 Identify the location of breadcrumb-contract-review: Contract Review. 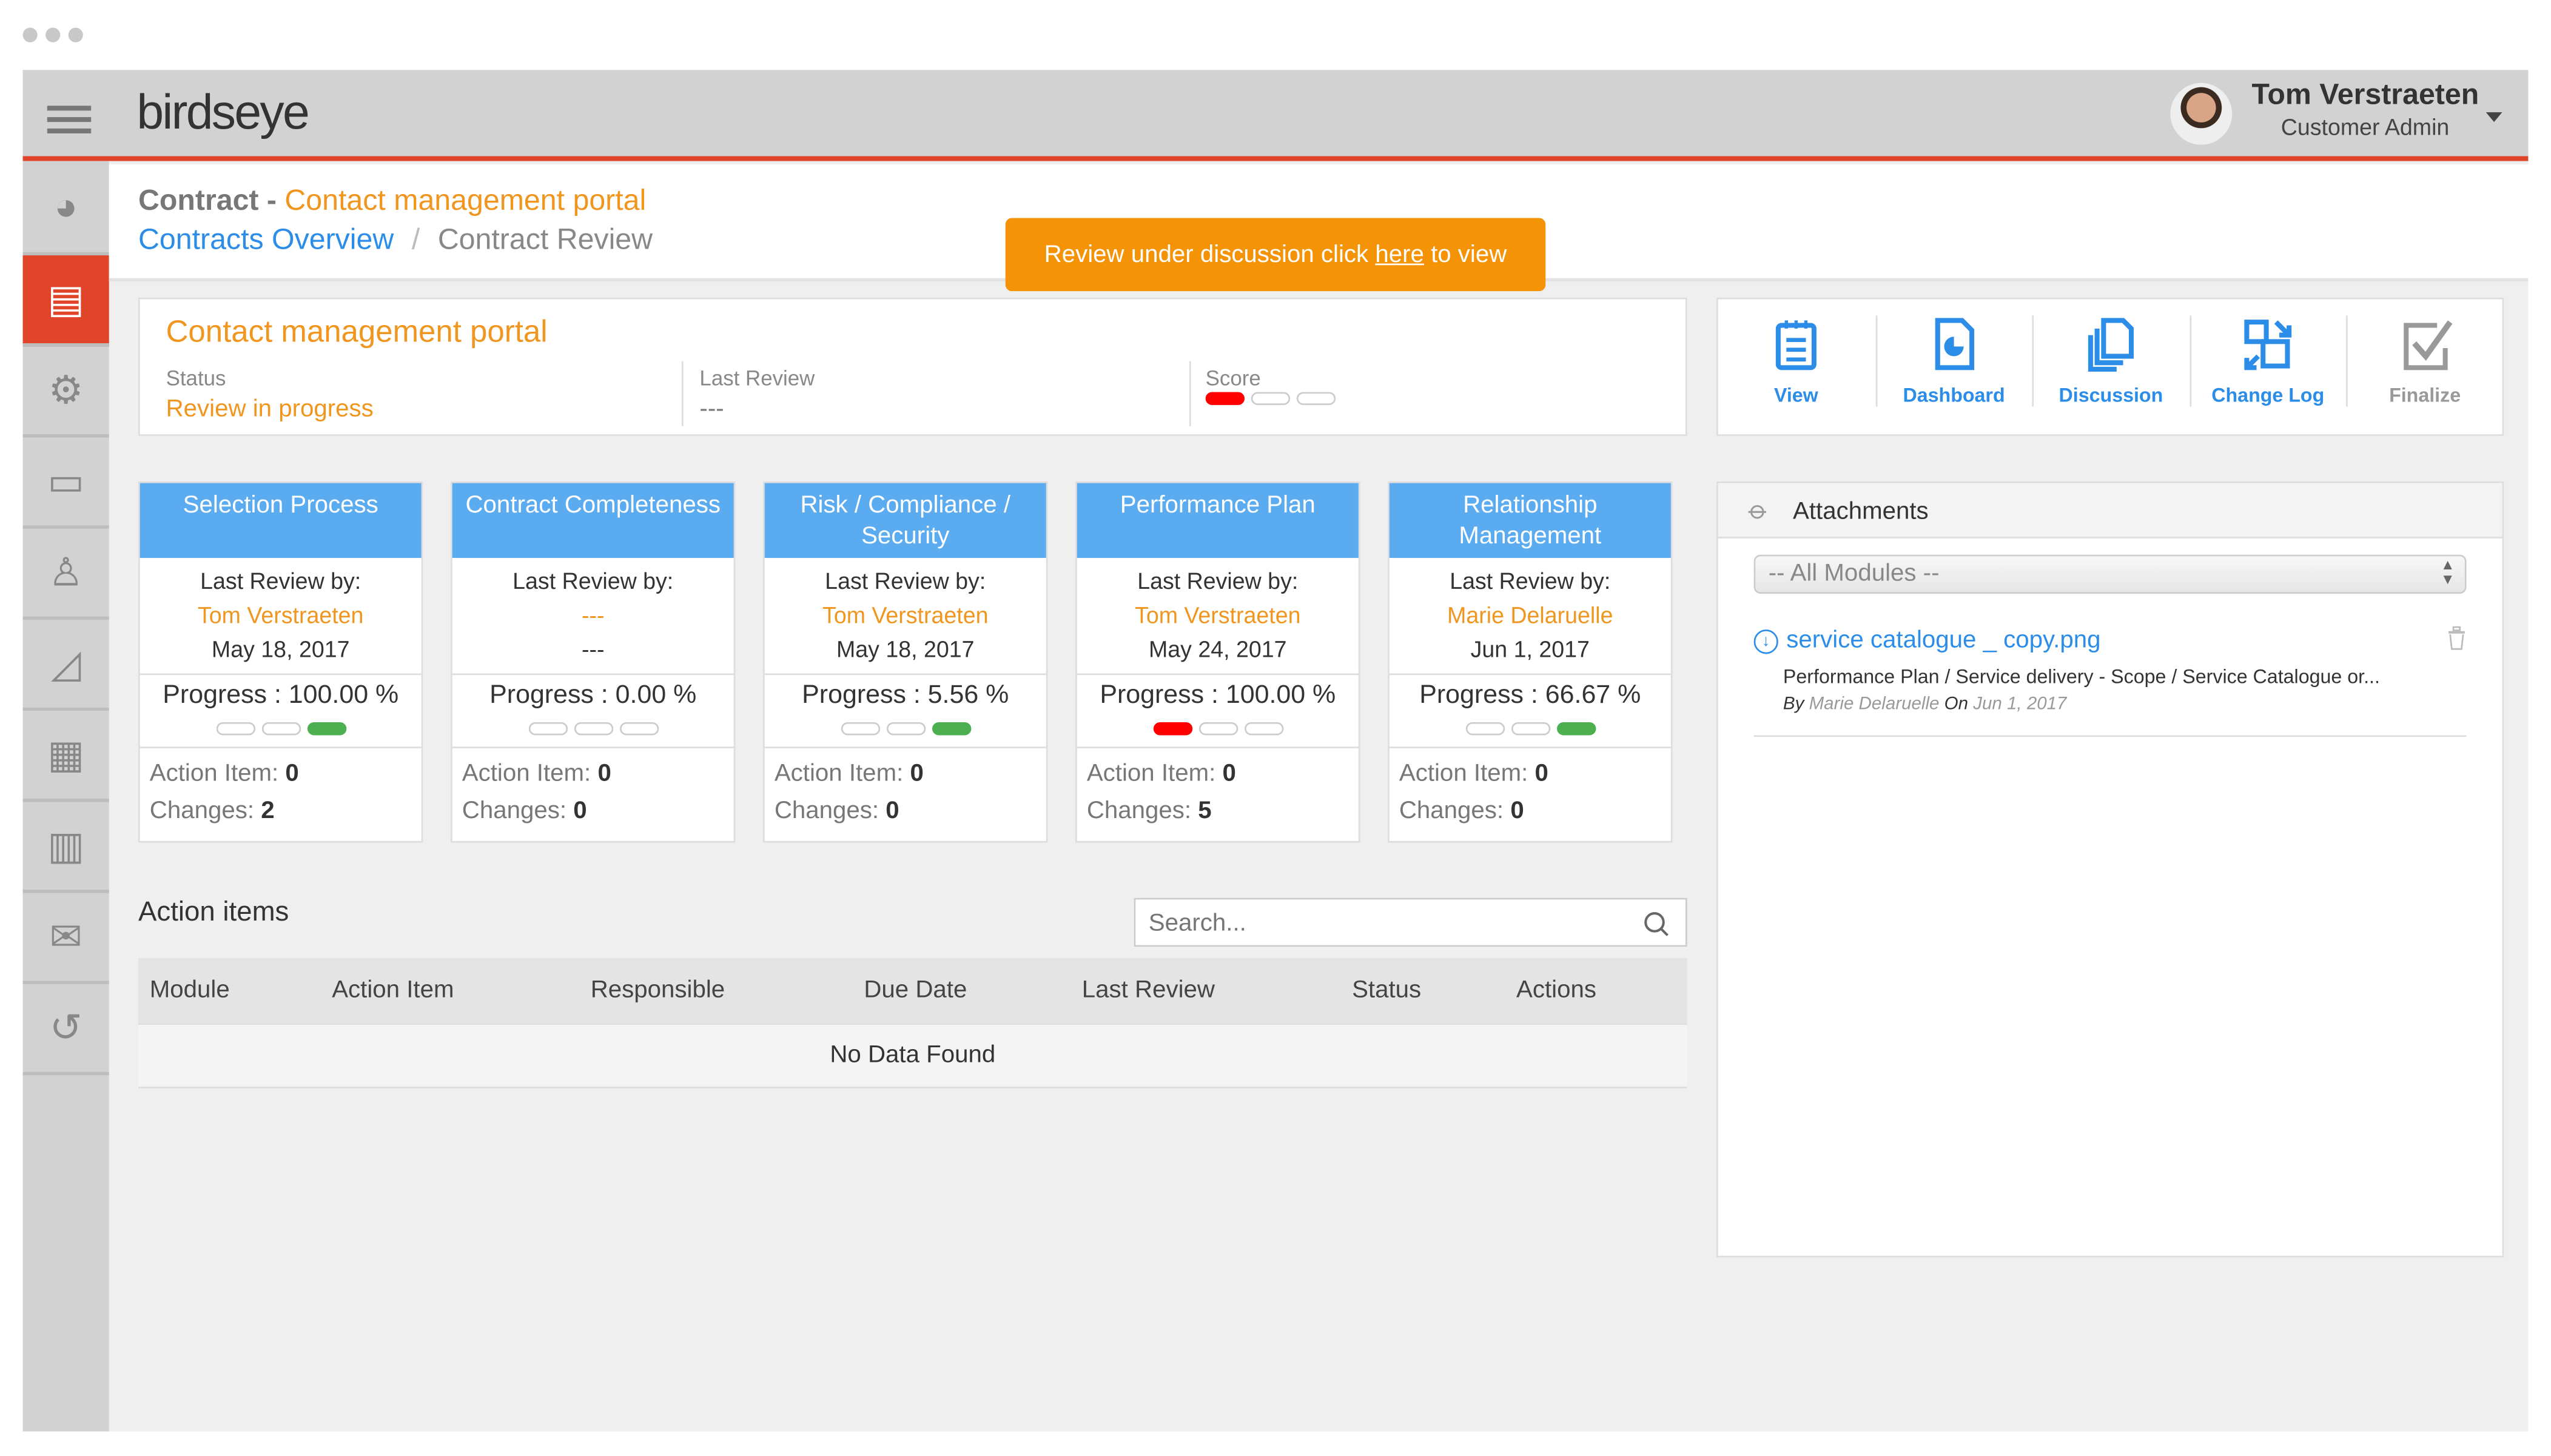
(545, 239).